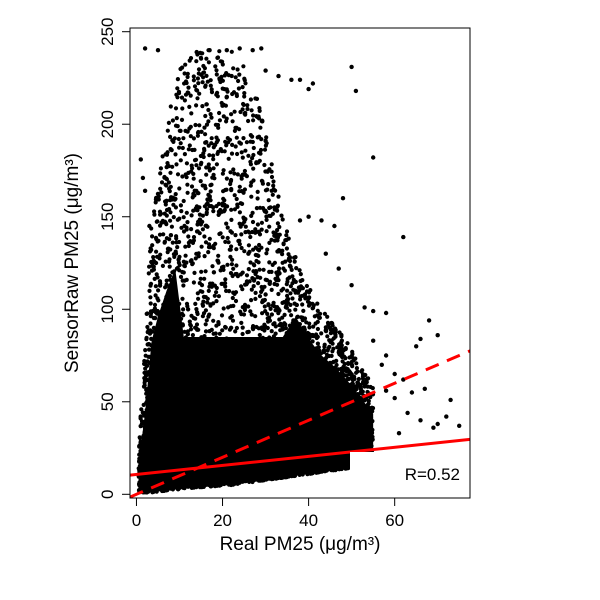 This screenshot has height=600, width=600. What do you see at coordinates (300, 423) in the screenshot?
I see `fit-lines` at bounding box center [300, 423].